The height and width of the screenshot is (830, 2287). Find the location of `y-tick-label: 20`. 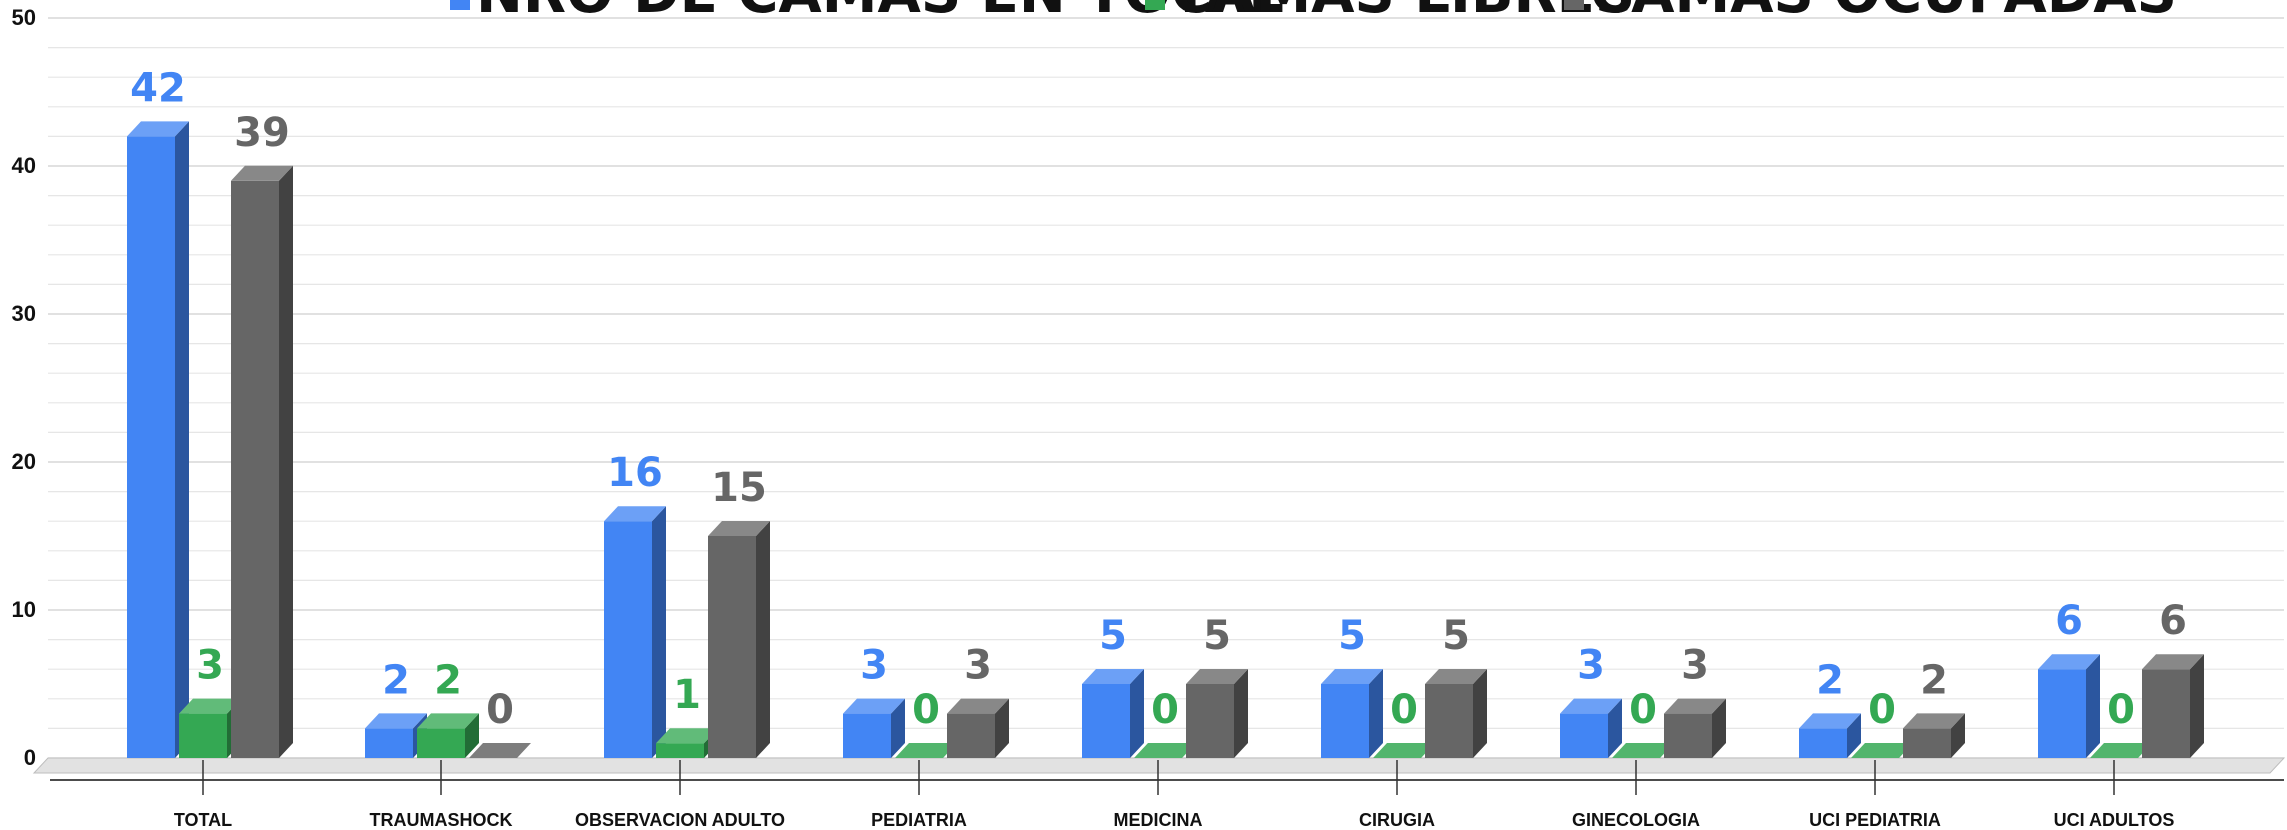

y-tick-label: 20 is located at coordinates (24, 461).